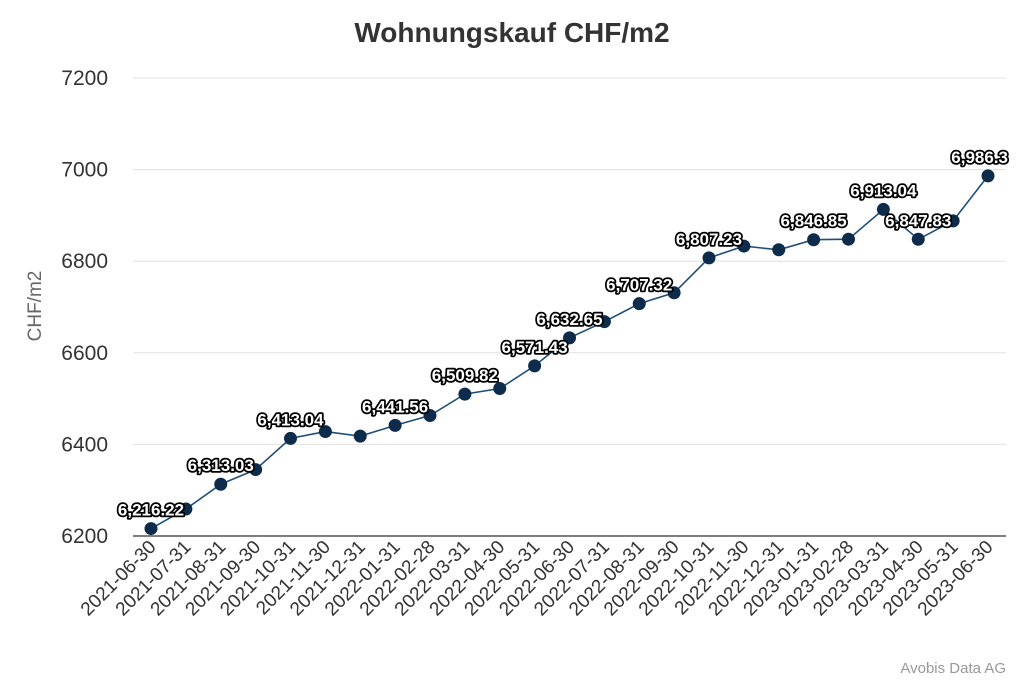  Describe the element at coordinates (709, 239) in the screenshot. I see `data-label: 6,807.23` at that location.